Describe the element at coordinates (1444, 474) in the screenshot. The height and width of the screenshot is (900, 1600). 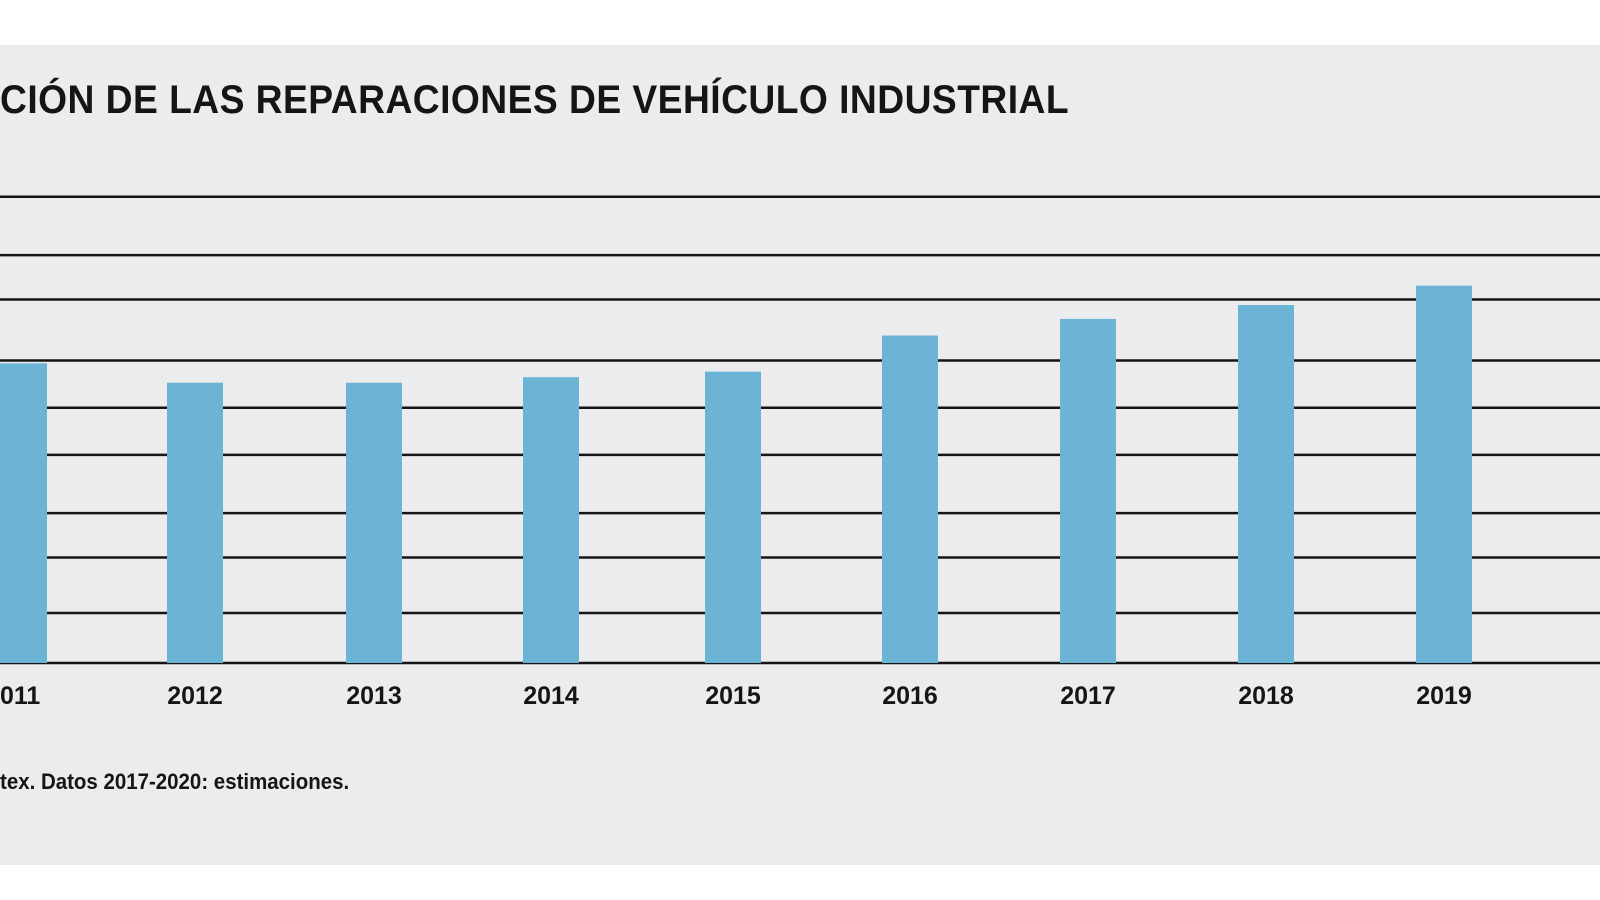
I see `bar-2019` at that location.